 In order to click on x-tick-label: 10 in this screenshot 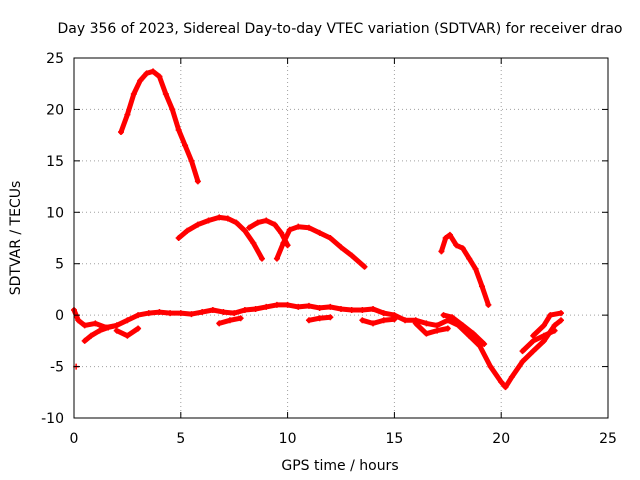, I will do `click(288, 439)`.